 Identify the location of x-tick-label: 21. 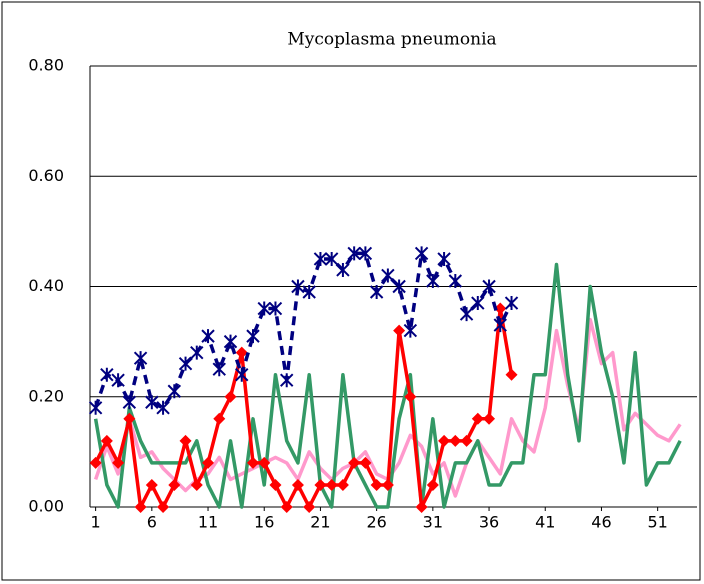
(320, 522).